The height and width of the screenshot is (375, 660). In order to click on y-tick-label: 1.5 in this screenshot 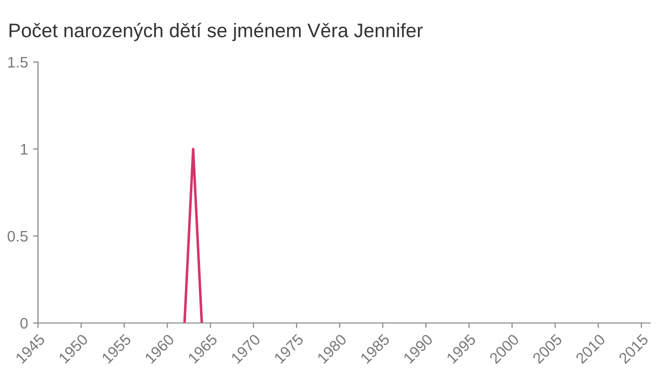, I will do `click(18, 62)`.